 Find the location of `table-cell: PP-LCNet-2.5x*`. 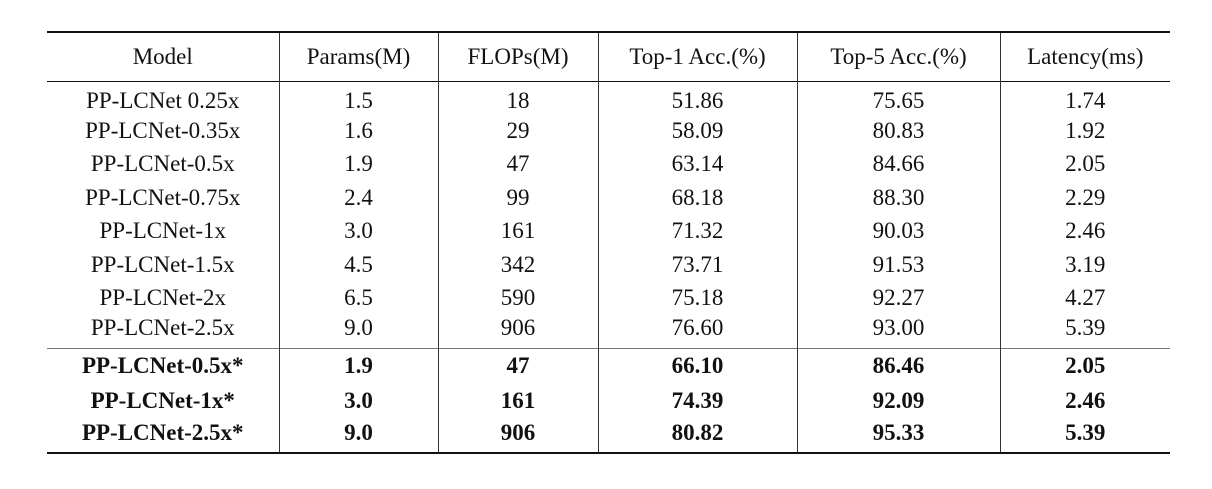

table-cell: PP-LCNet-2.5x* is located at coordinates (162, 433).